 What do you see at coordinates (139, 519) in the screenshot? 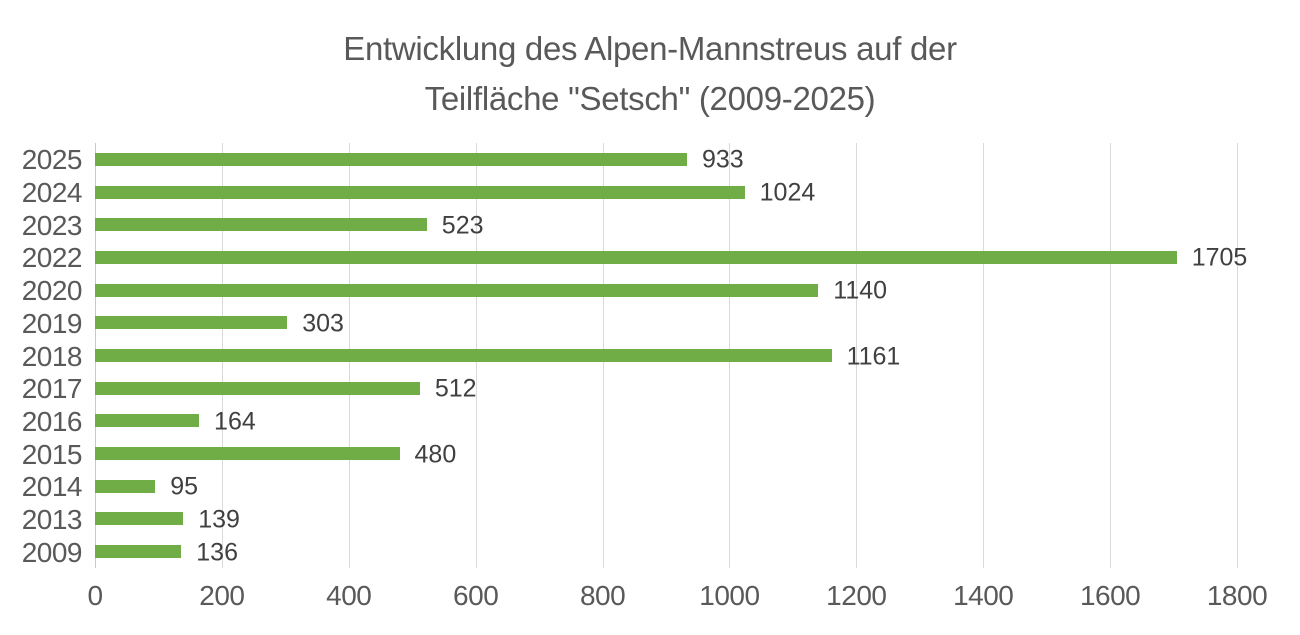
I see `bar-2013` at bounding box center [139, 519].